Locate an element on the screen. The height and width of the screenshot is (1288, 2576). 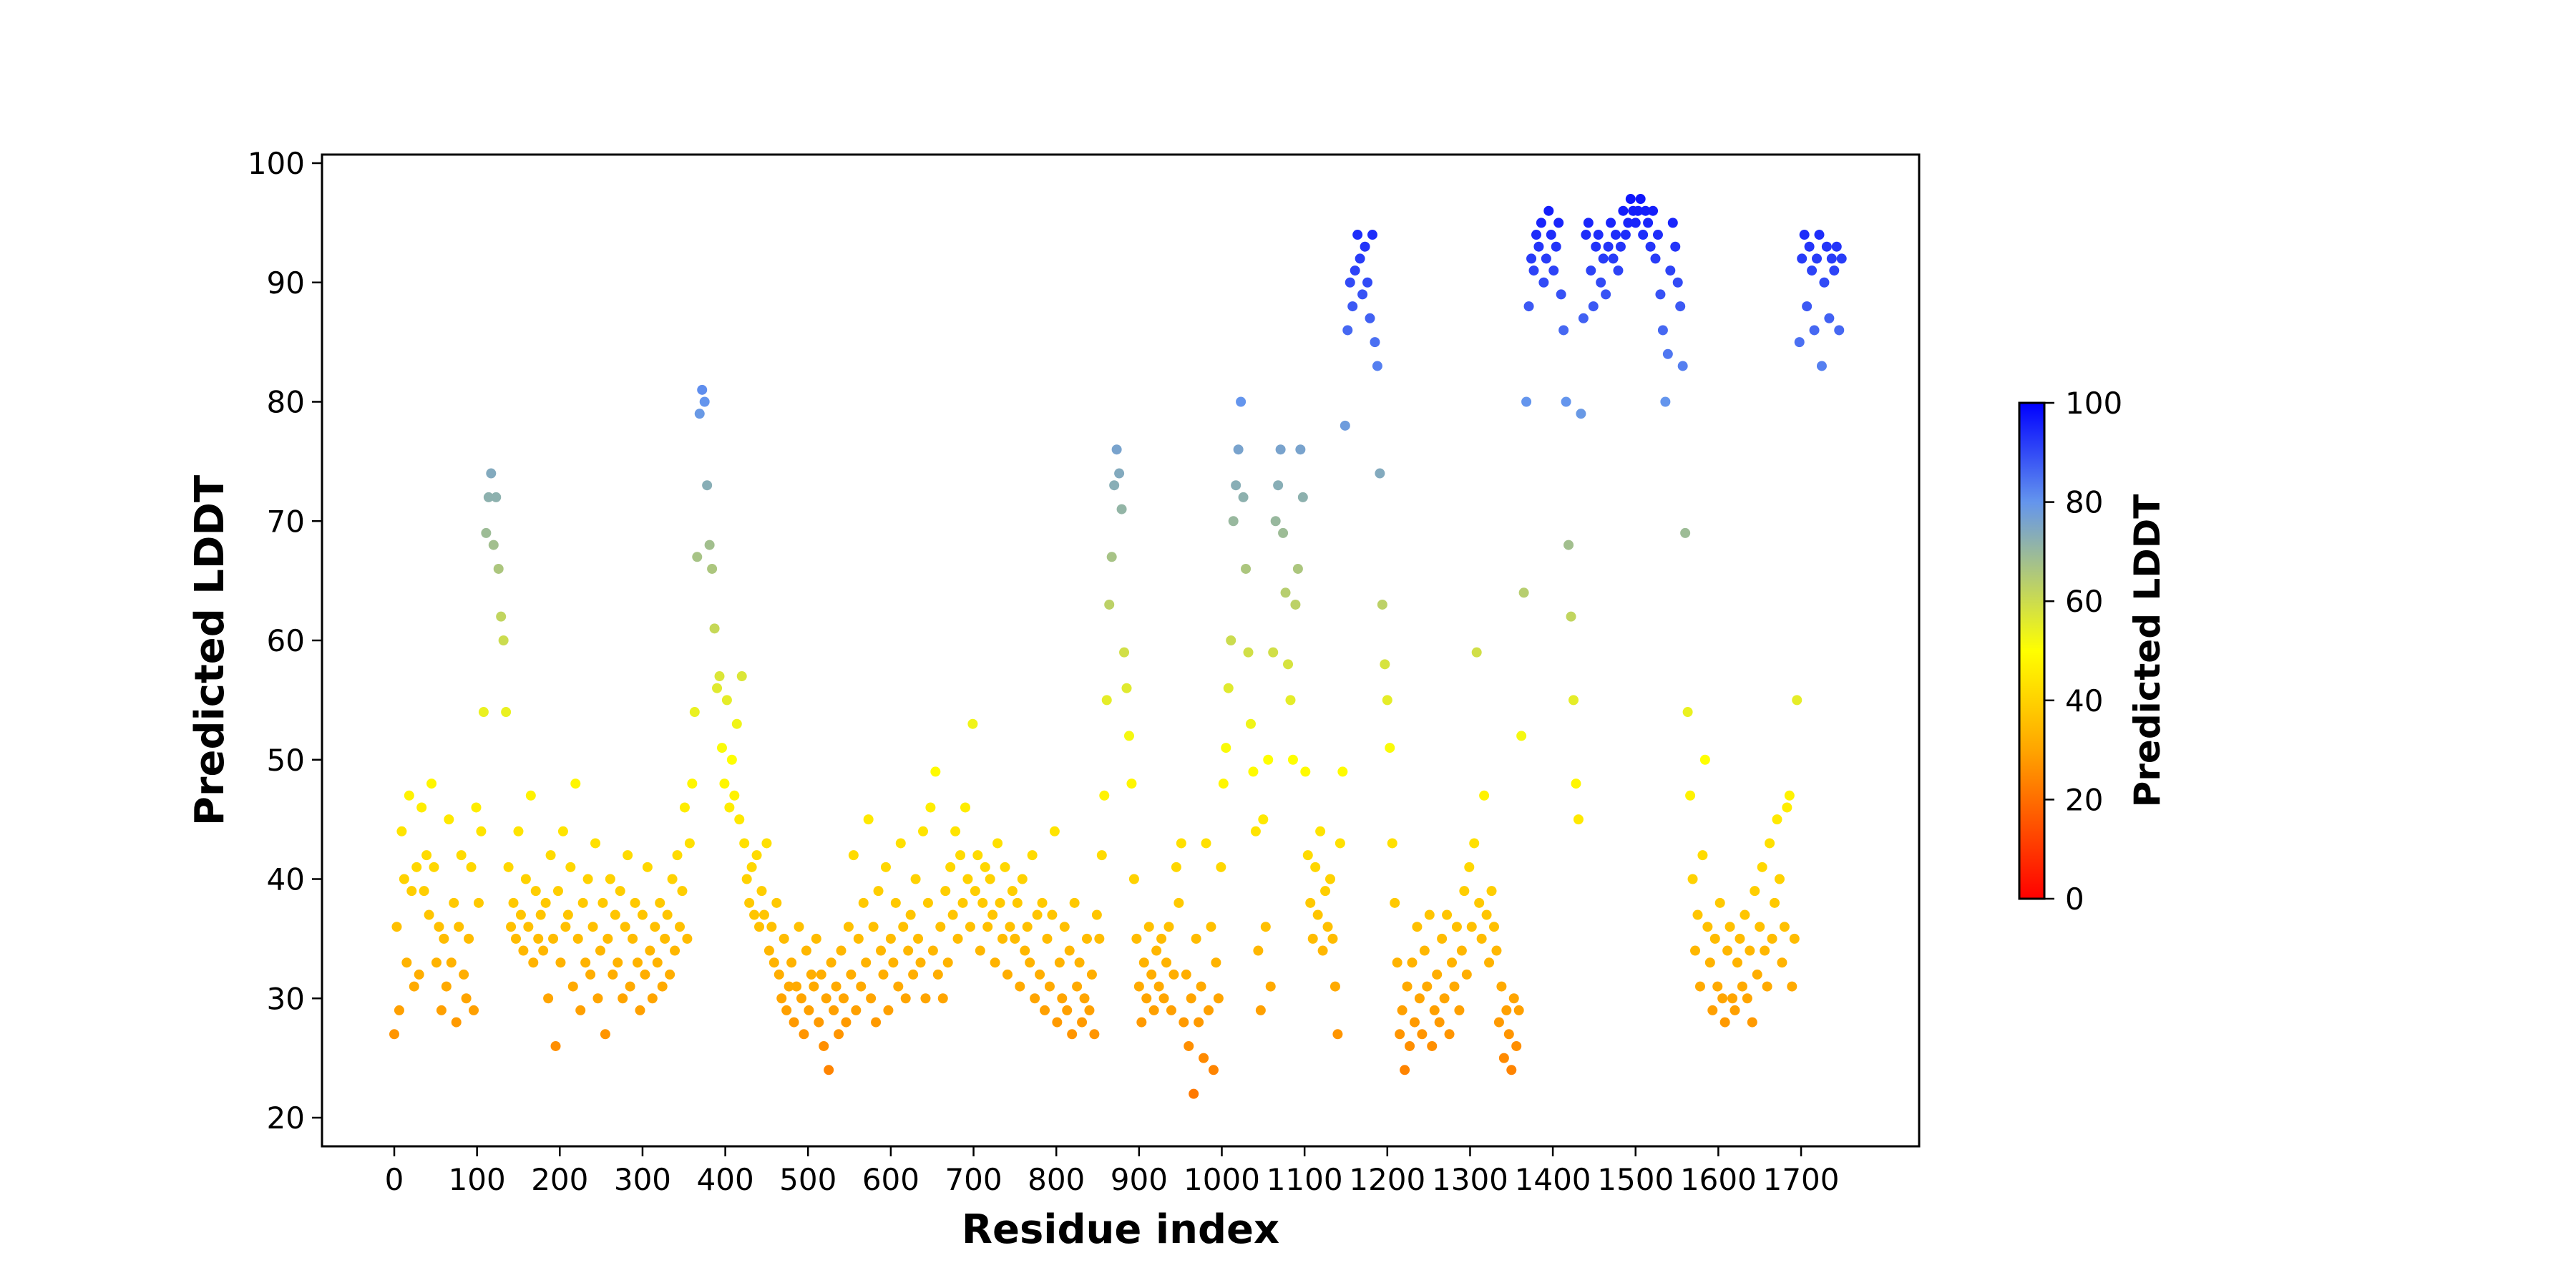
colorbar-tick-label: 40 is located at coordinates (2084, 700).